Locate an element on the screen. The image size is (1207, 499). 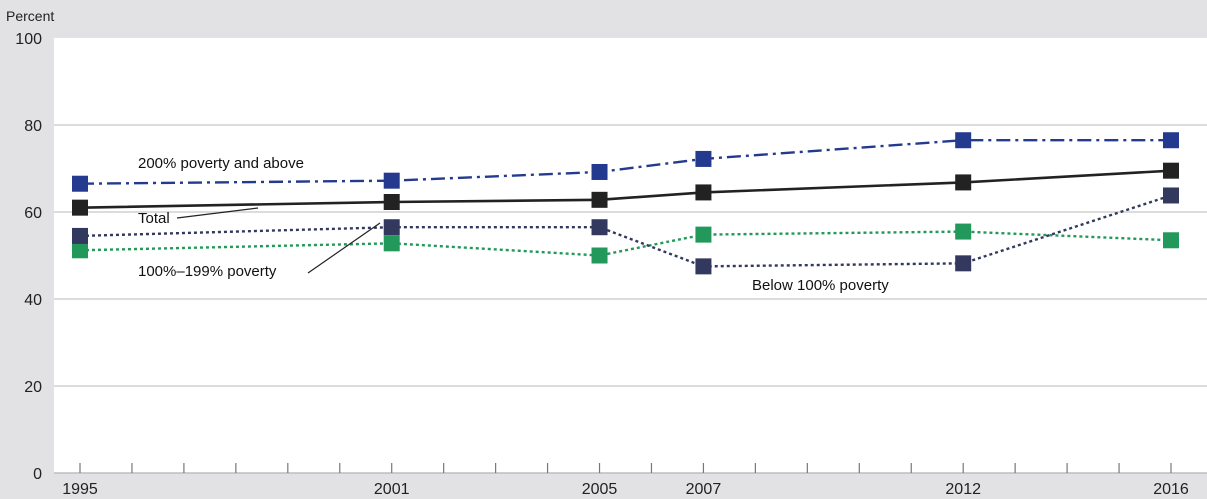
y-tick-label: 40 is located at coordinates (33, 300).